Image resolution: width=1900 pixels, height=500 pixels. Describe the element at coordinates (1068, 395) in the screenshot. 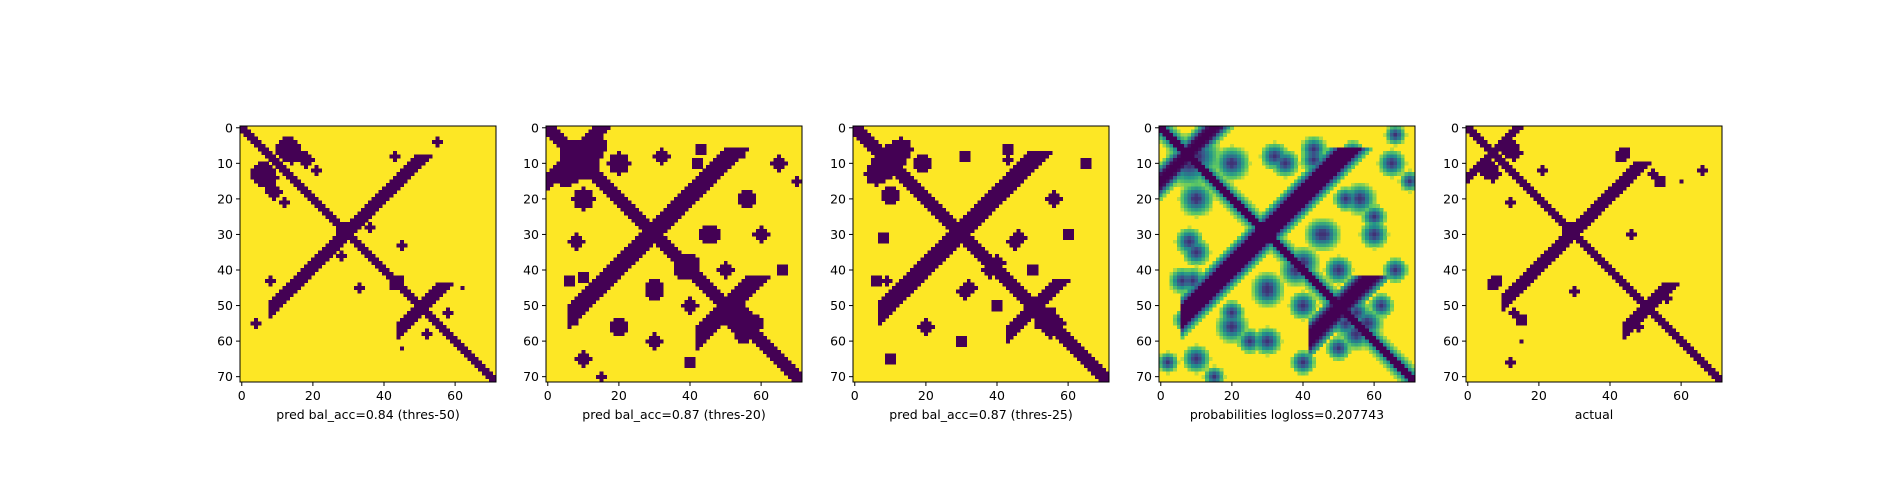

I see `x-tick-label: 60` at that location.